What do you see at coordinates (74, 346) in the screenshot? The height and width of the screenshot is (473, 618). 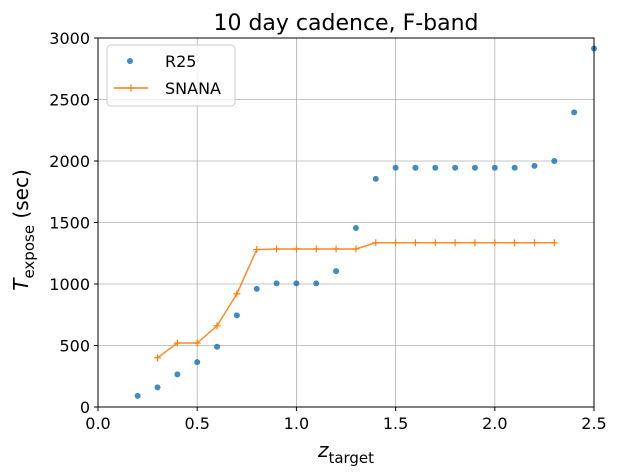 I see `y-tick-label: 500` at bounding box center [74, 346].